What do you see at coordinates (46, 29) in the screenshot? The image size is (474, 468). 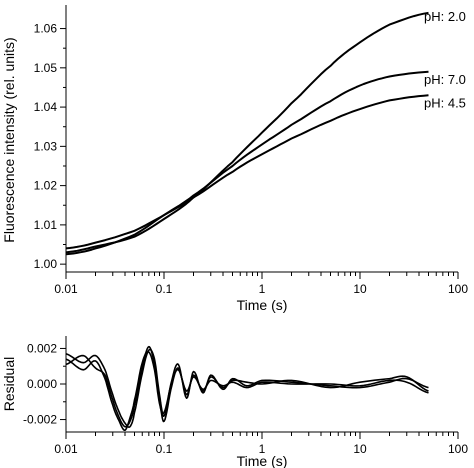 I see `y-tick-label: 1.06` at bounding box center [46, 29].